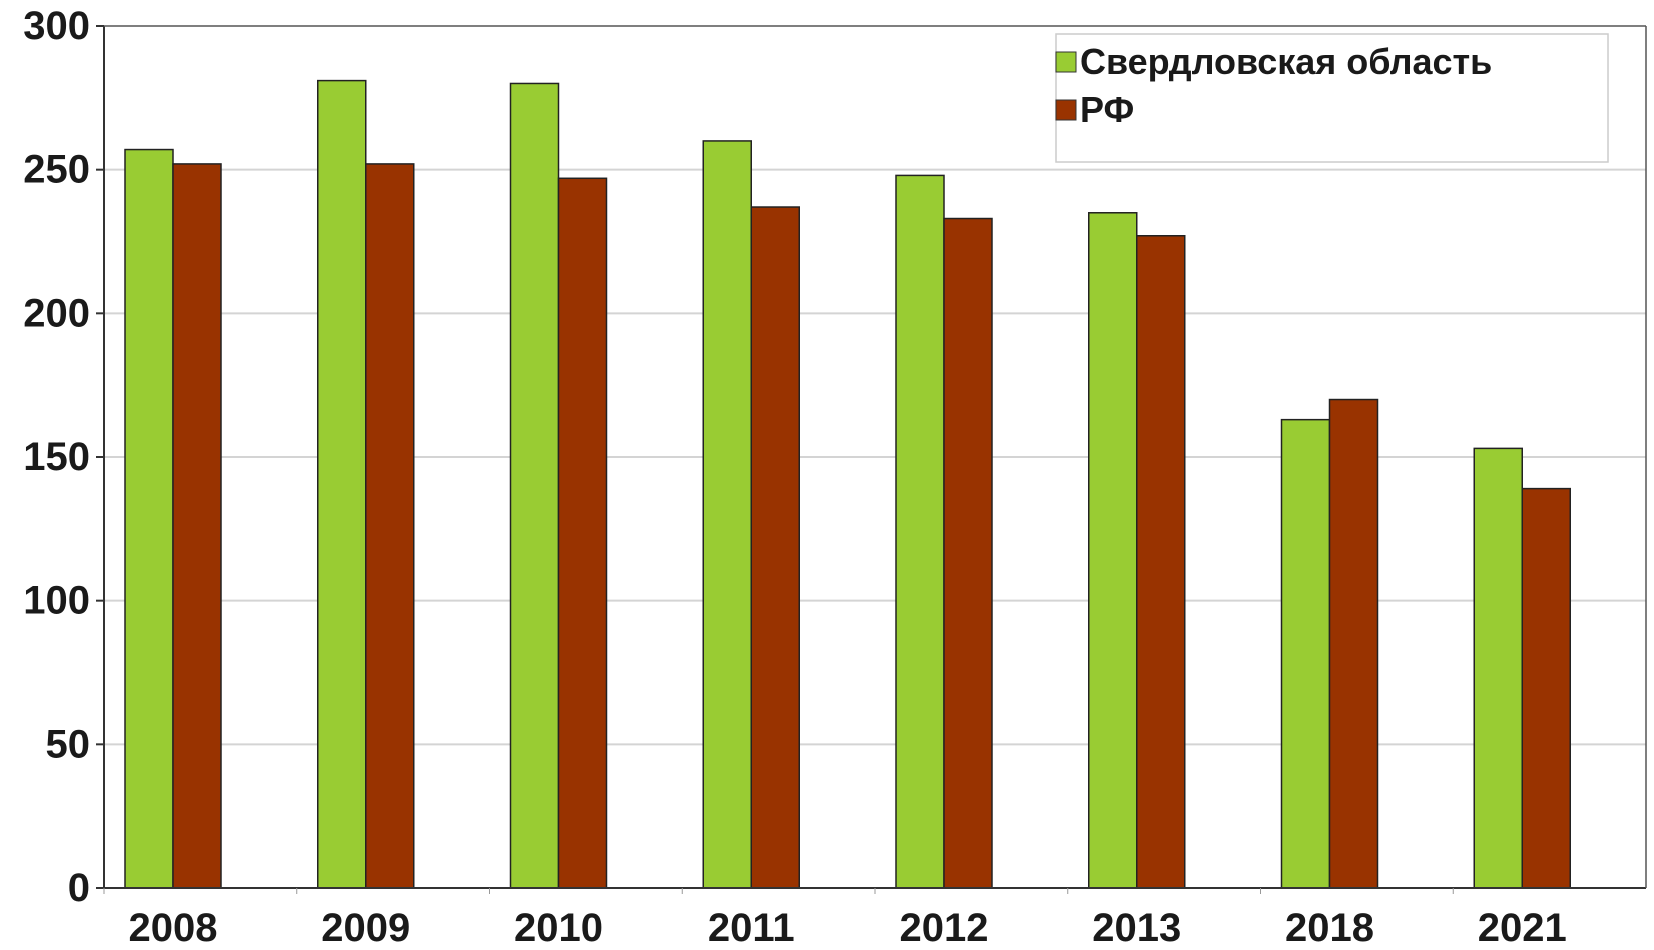 Image resolution: width=1654 pixels, height=950 pixels. Describe the element at coordinates (1066, 110) in the screenshot. I see `legend-swatch-rf` at that location.